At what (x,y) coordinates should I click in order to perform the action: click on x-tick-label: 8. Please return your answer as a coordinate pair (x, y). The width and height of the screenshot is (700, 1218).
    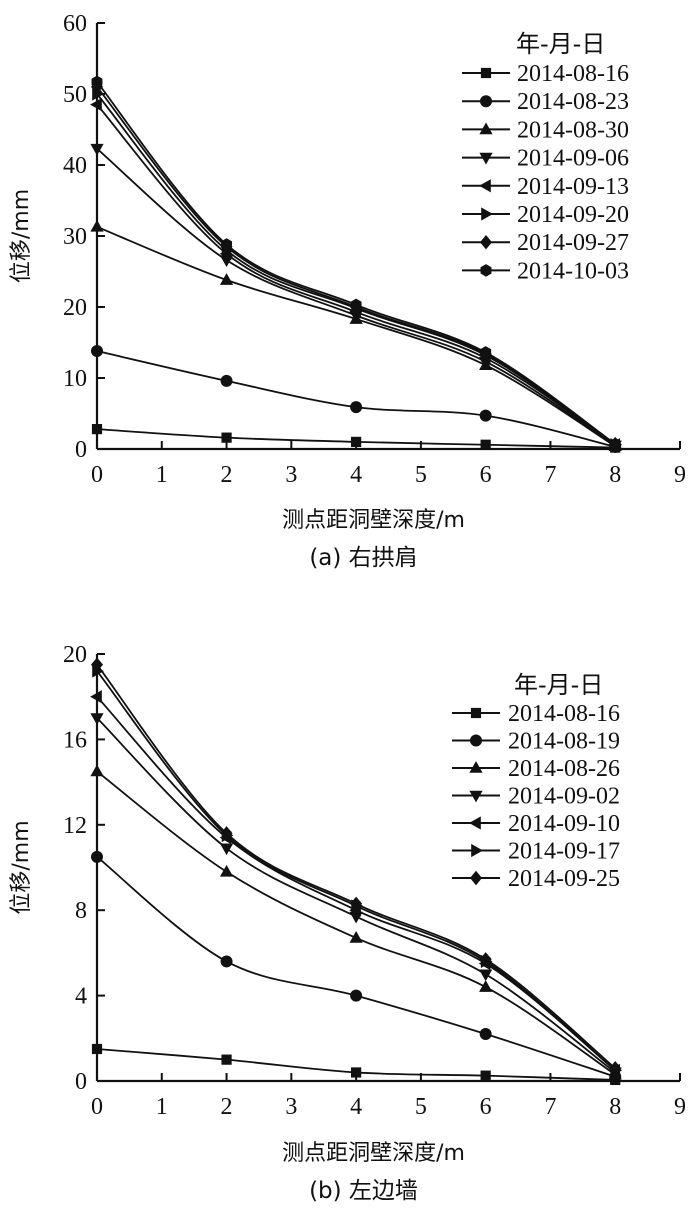
    Looking at the image, I should click on (615, 475).